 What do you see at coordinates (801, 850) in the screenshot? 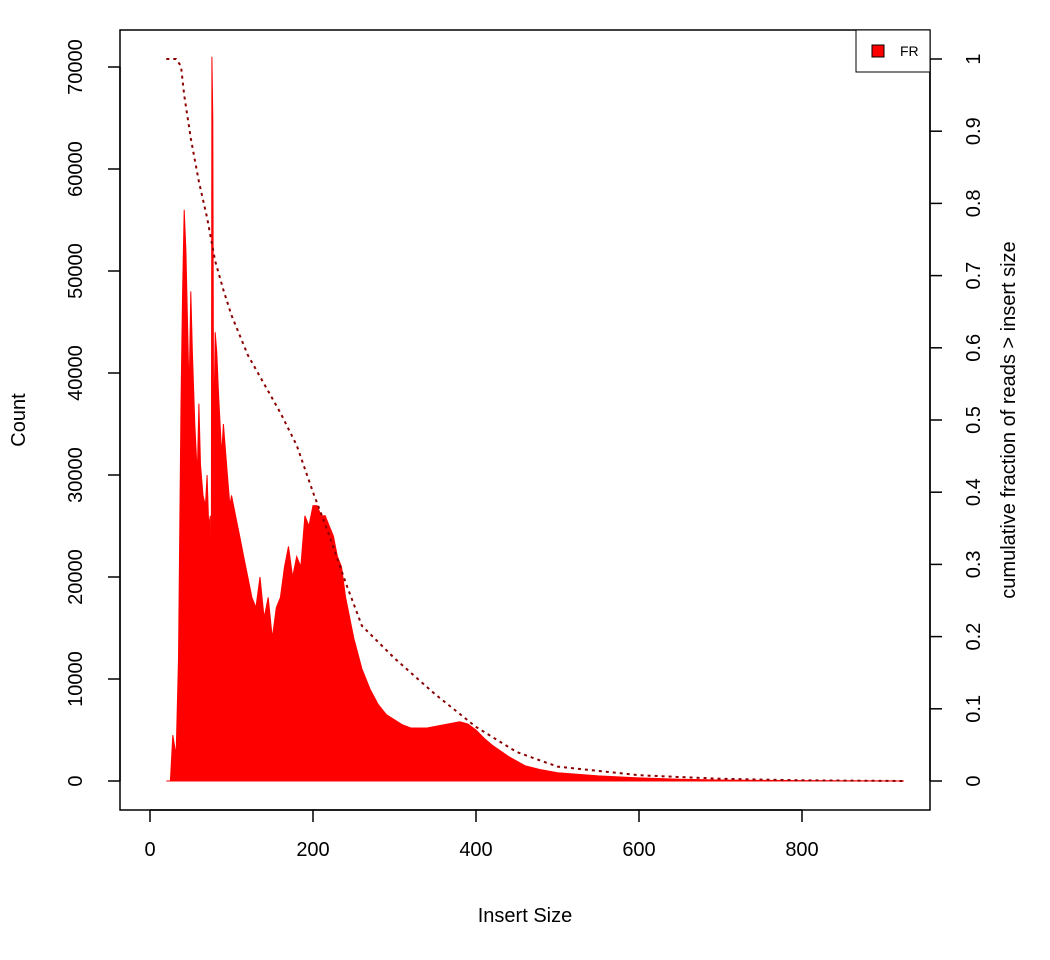
I see `x-tick-label: 800` at bounding box center [801, 850].